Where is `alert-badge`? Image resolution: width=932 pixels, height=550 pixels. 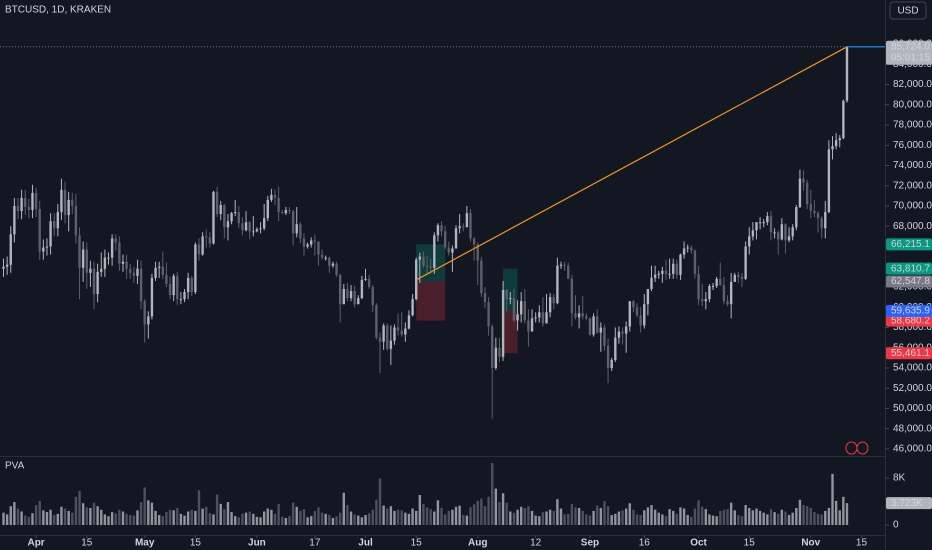 alert-badge is located at coordinates (862, 448).